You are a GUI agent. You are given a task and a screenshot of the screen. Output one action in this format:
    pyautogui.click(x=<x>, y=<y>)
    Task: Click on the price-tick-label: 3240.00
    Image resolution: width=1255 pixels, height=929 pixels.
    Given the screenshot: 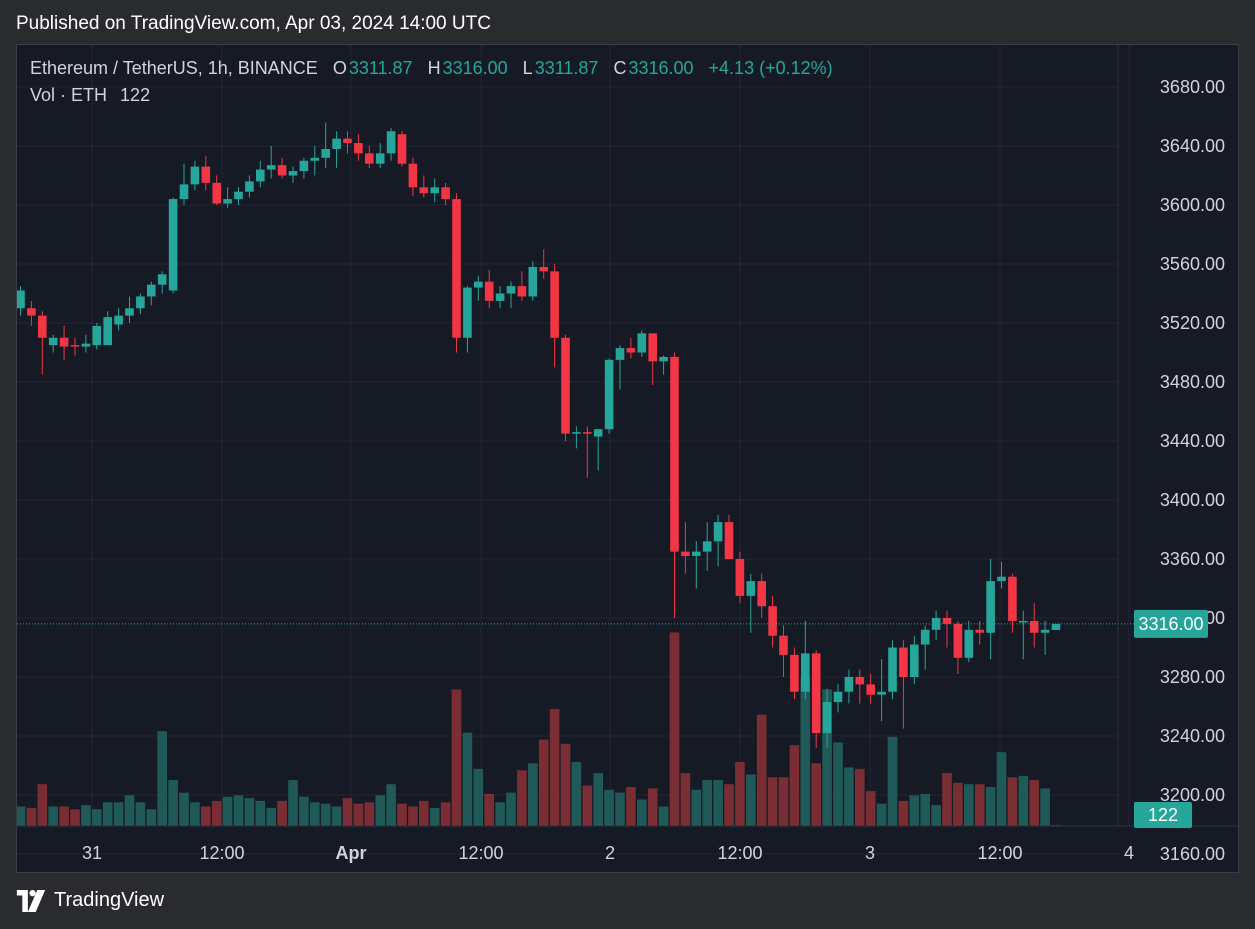 What is the action you would take?
    pyautogui.click(x=1192, y=736)
    